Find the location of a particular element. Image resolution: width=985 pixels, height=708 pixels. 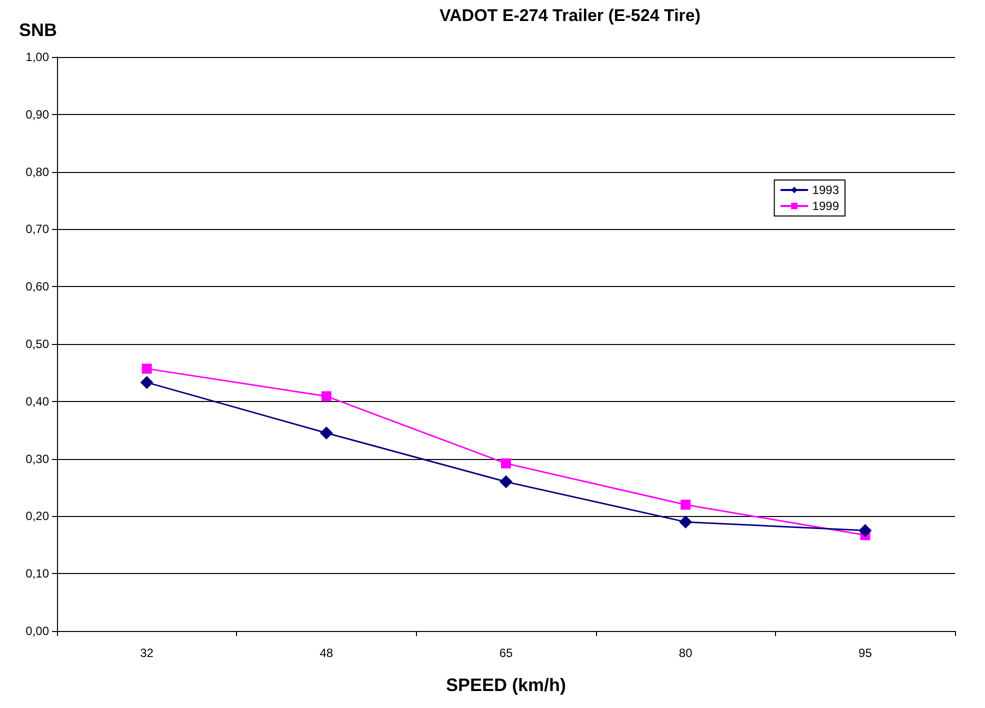

y-tick-label: 0,10 is located at coordinates (38, 573).